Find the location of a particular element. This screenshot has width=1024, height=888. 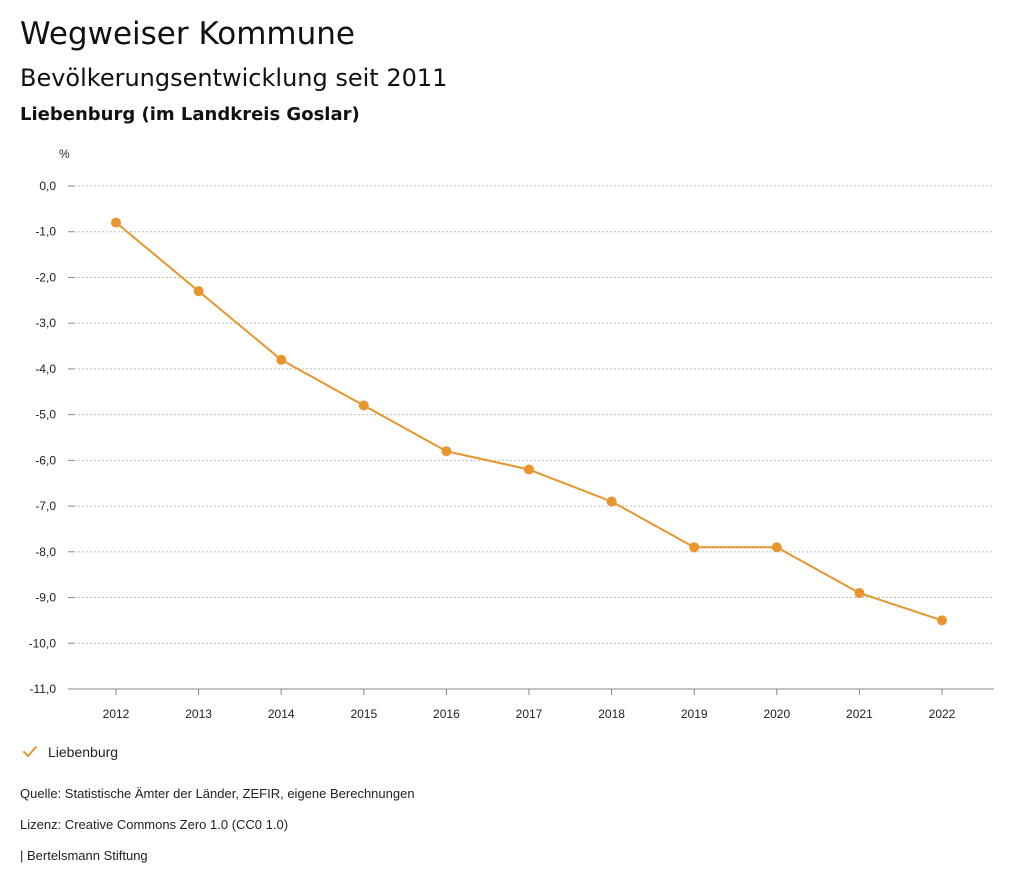

x-tick-label: 2014 is located at coordinates (281, 714).